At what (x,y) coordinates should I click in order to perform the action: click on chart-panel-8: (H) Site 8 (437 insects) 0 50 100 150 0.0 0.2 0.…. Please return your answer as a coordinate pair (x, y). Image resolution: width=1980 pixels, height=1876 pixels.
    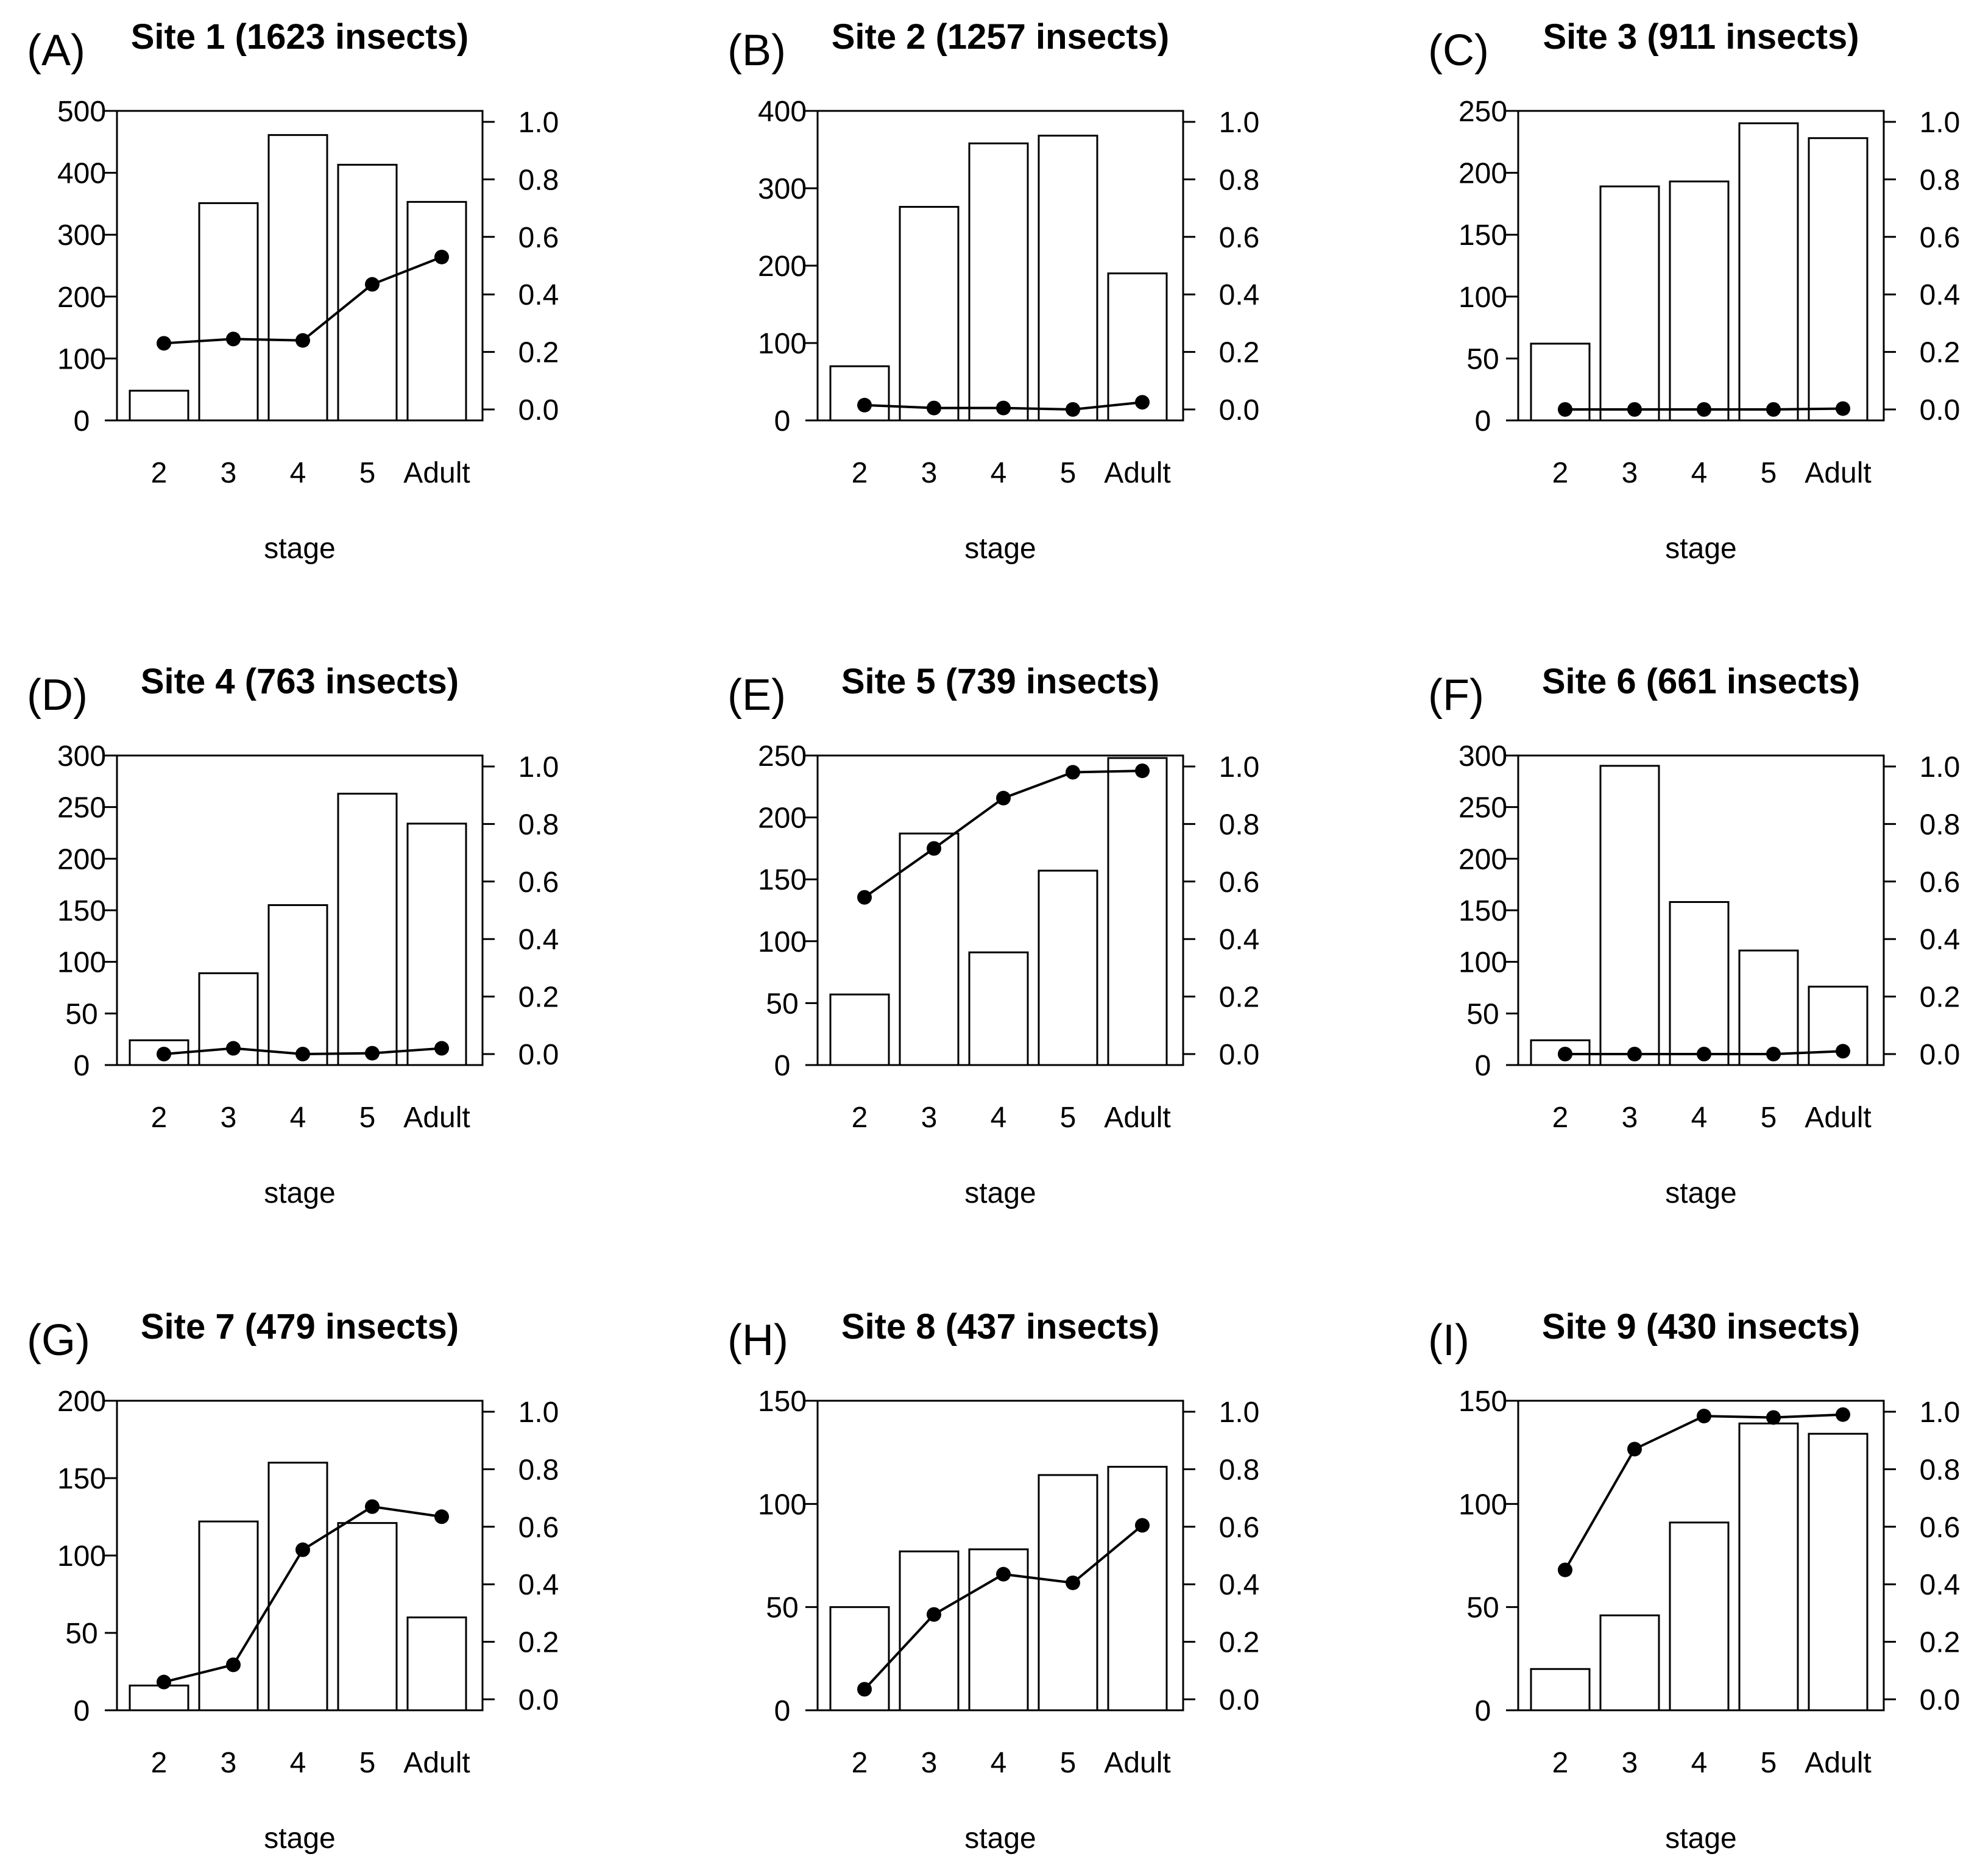
    Looking at the image, I should click on (993, 1581).